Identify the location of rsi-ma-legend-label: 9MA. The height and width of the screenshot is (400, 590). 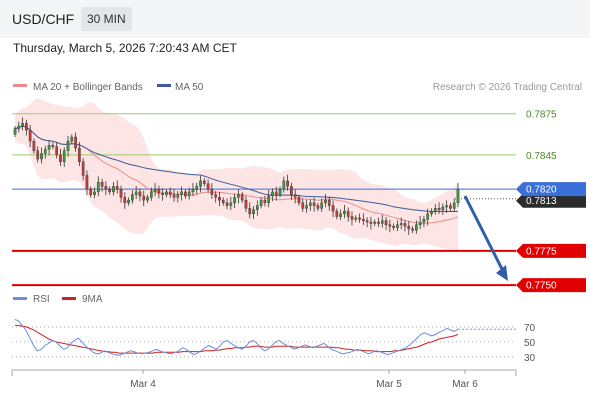
(92, 299).